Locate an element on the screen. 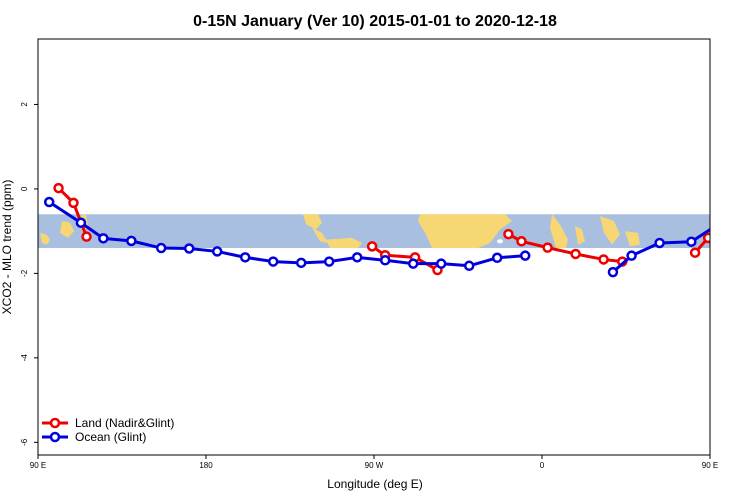  x-tick-label: 0 is located at coordinates (542, 465).